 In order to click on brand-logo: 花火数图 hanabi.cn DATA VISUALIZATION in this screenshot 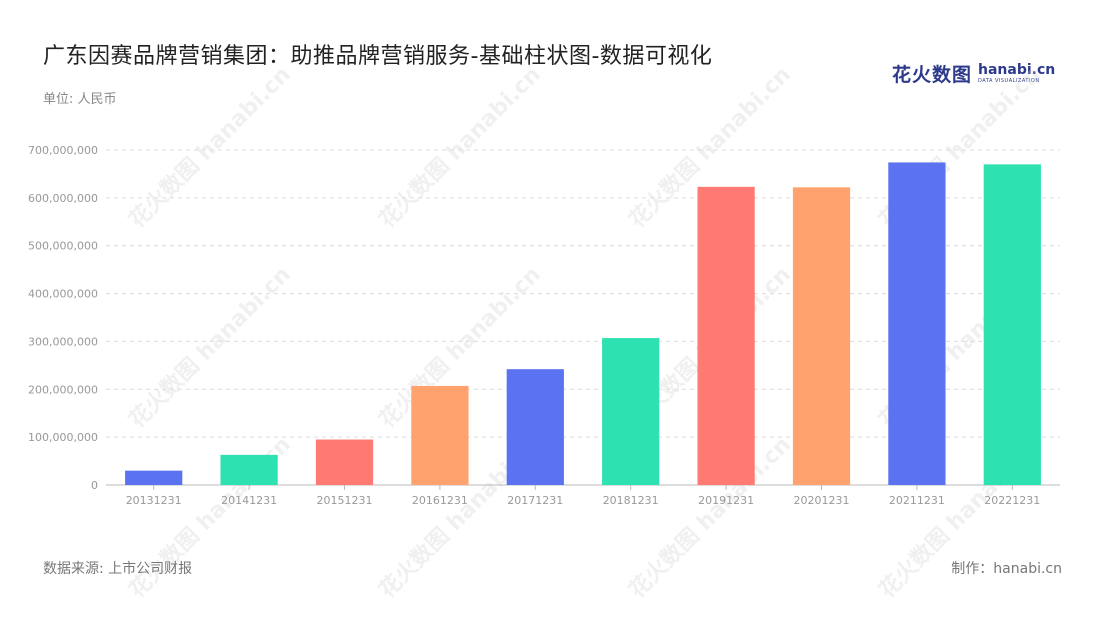, I will do `click(973, 73)`.